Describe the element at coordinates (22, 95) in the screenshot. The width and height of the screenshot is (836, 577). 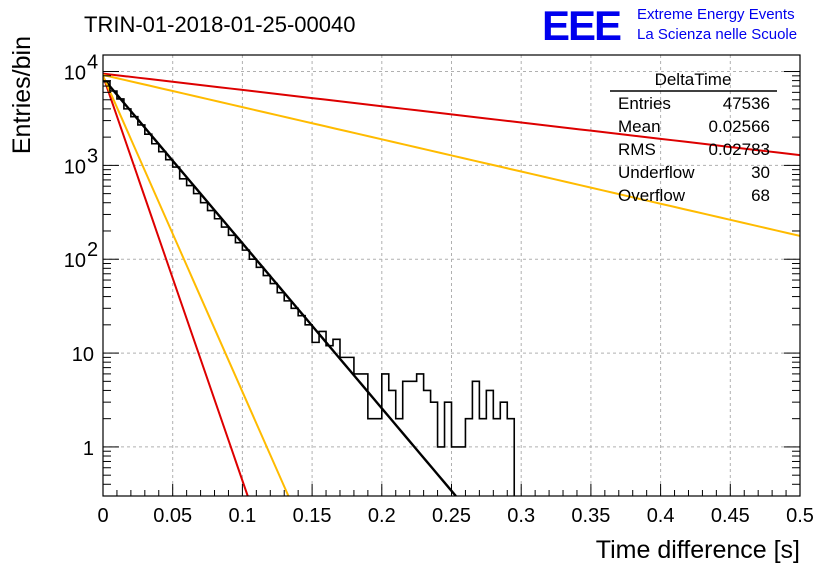
I see `y-axis-label: Entries/bin` at that location.